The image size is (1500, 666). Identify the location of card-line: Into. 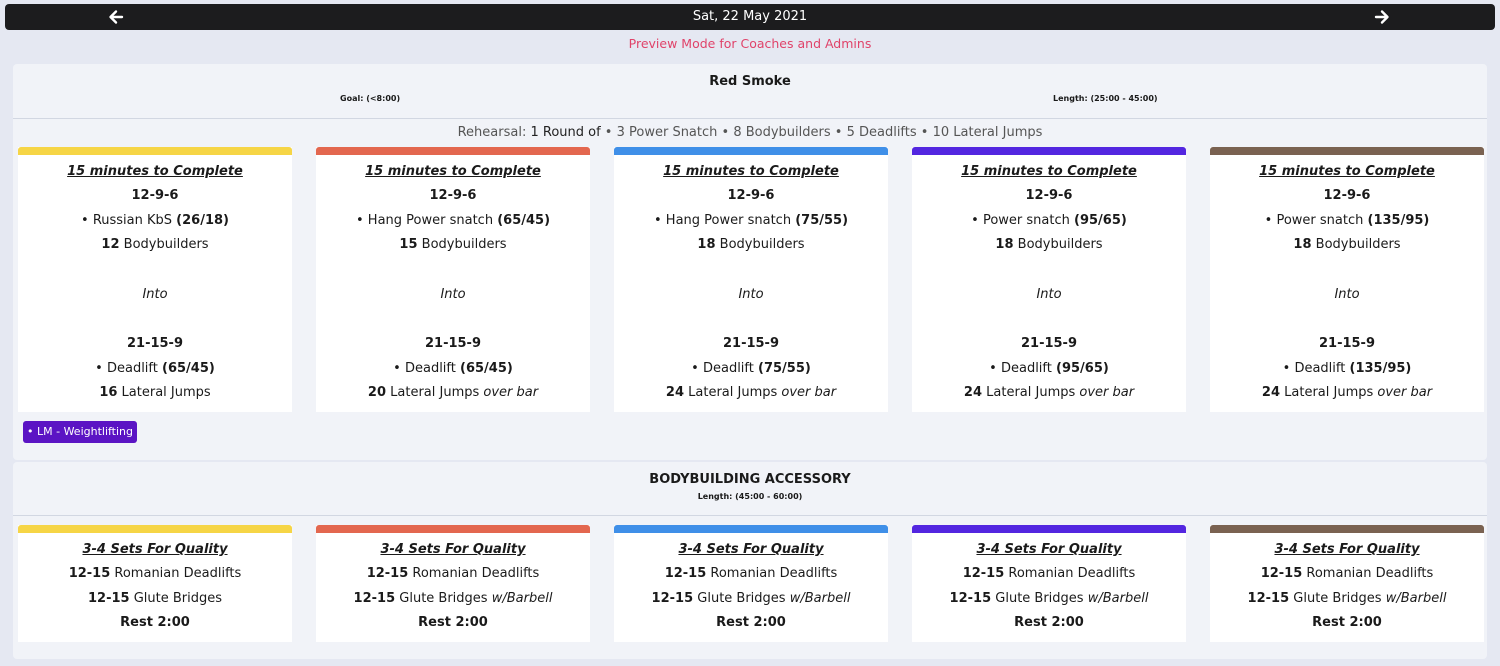
(1049, 294).